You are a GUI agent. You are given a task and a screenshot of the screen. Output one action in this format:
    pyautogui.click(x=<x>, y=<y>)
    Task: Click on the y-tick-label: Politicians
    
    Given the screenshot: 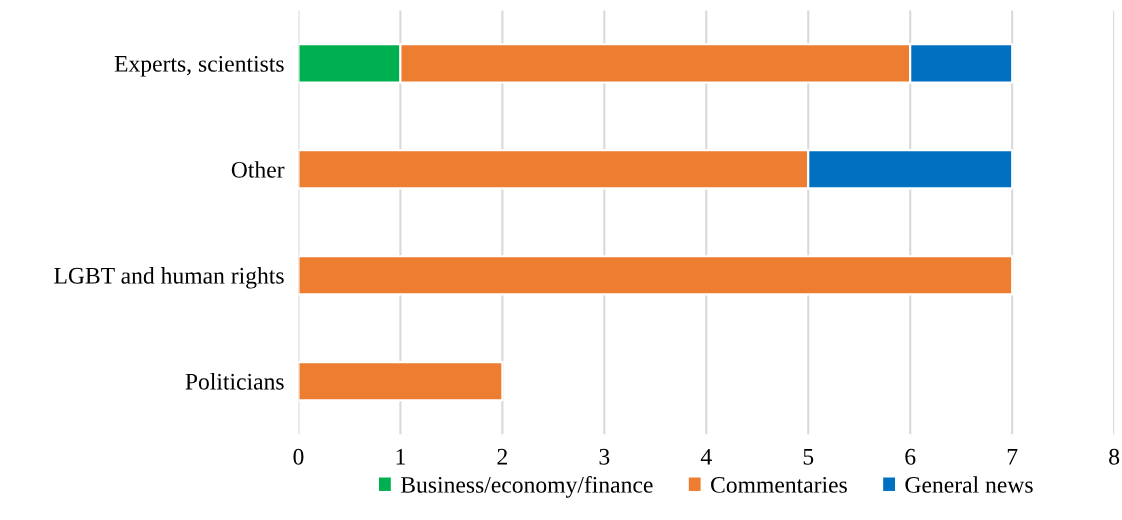 What is the action you would take?
    pyautogui.click(x=234, y=381)
    